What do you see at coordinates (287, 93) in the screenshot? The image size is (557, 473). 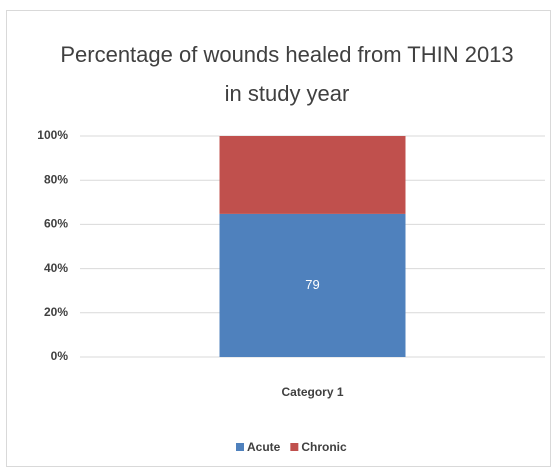 I see `chart-subtitle: in study year` at bounding box center [287, 93].